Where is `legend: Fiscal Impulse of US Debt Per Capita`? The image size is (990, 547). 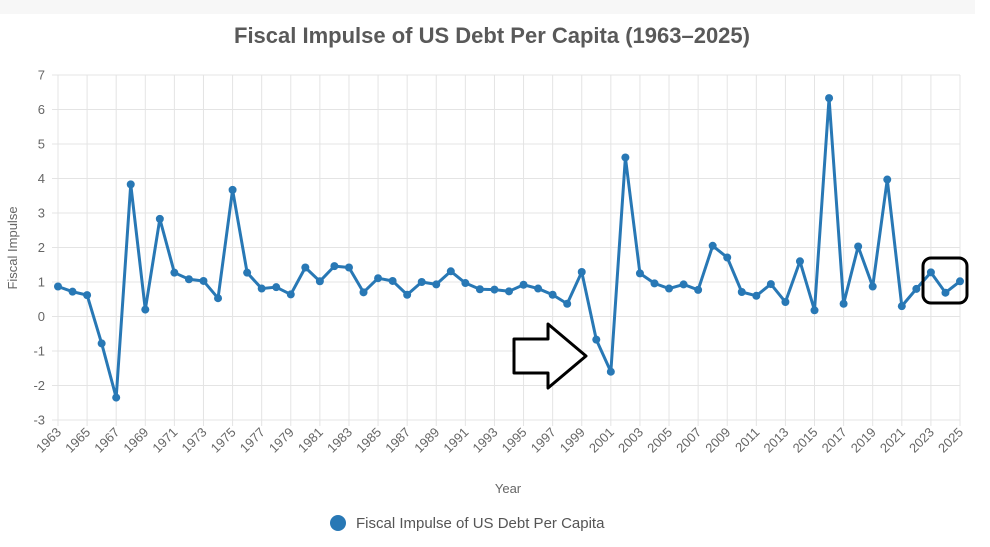 legend: Fiscal Impulse of US Debt Per Capita is located at coordinates (467, 523).